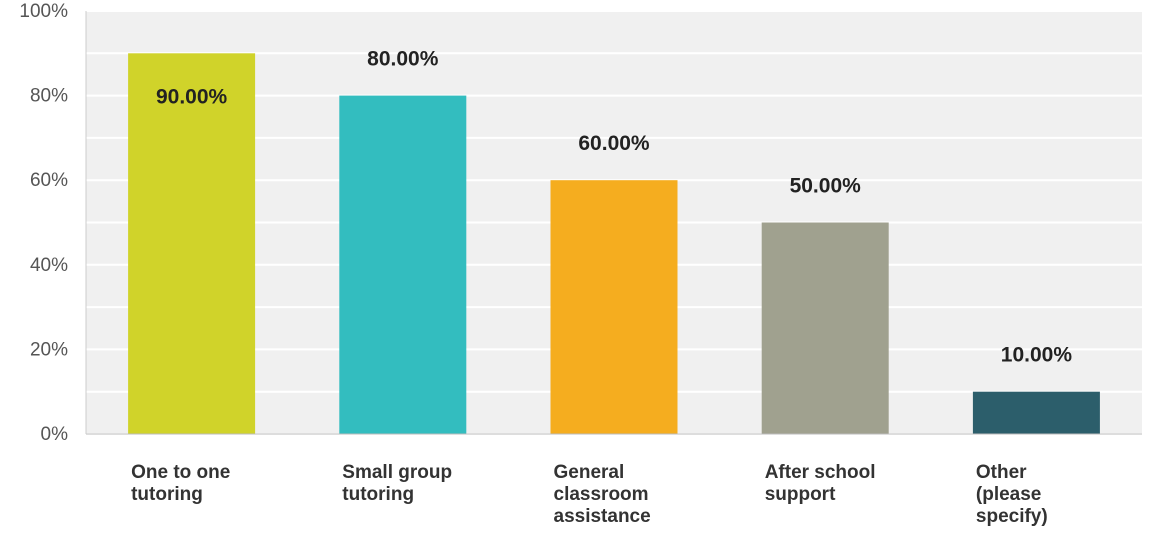 The width and height of the screenshot is (1150, 538). I want to click on x-tick-label: Other (please specify), so click(1012, 494).